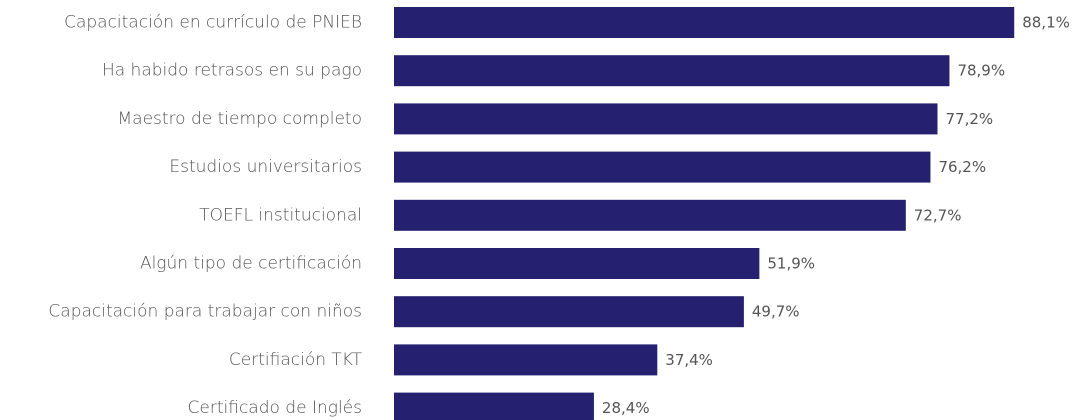 The image size is (1088, 420). I want to click on category-label: TOEFL institucional, so click(280, 215).